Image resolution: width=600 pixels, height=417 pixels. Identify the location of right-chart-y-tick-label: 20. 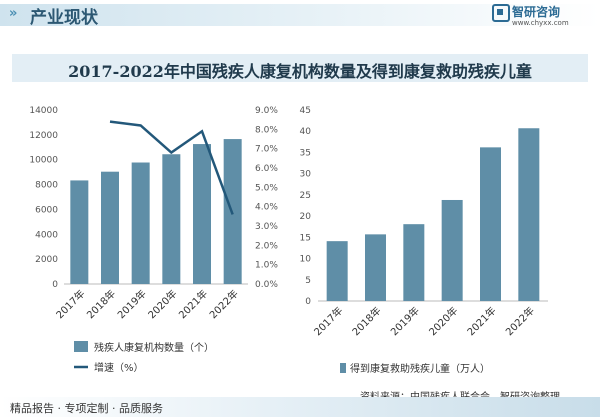
(306, 217).